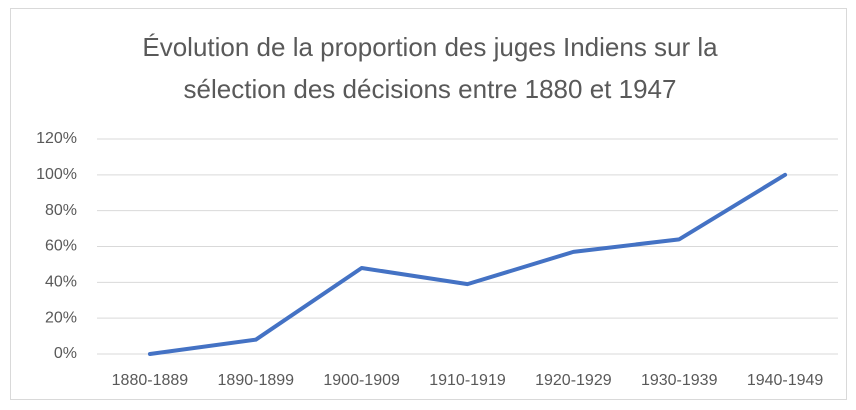  Describe the element at coordinates (785, 380) in the screenshot. I see `x-tick-label: 1940-1949` at that location.